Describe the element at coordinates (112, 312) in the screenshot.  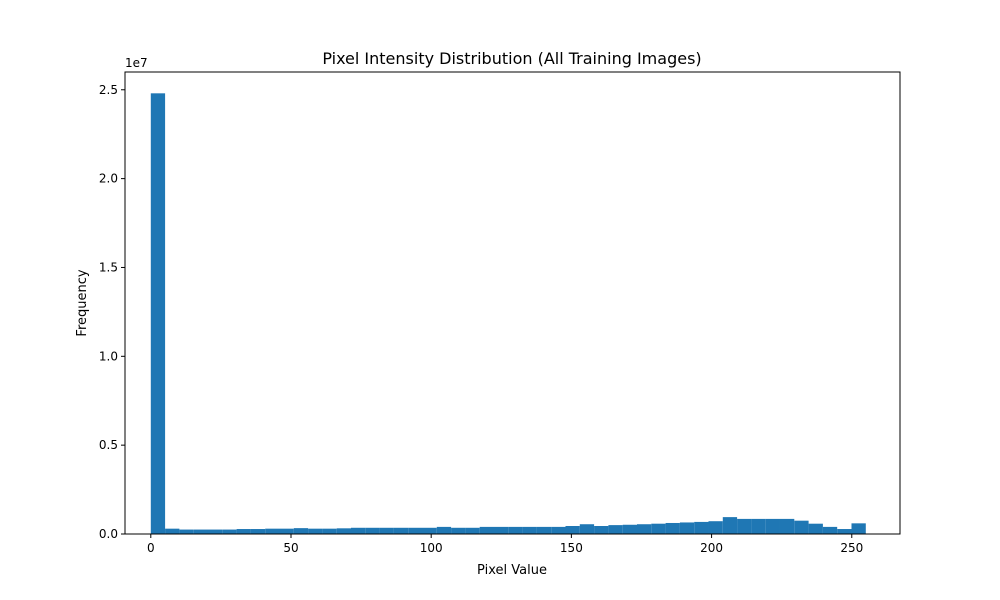
I see `y-axis-ticks: 0.0 0.5 1.0 1.5 2.0 2.5` at that location.